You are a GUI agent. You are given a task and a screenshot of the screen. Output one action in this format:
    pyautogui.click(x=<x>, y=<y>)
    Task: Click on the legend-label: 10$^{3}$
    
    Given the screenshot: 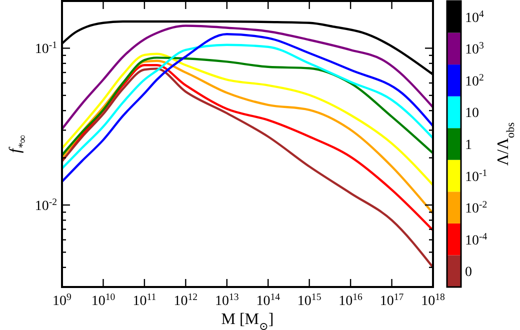 What is the action you would take?
    pyautogui.click(x=474, y=49)
    